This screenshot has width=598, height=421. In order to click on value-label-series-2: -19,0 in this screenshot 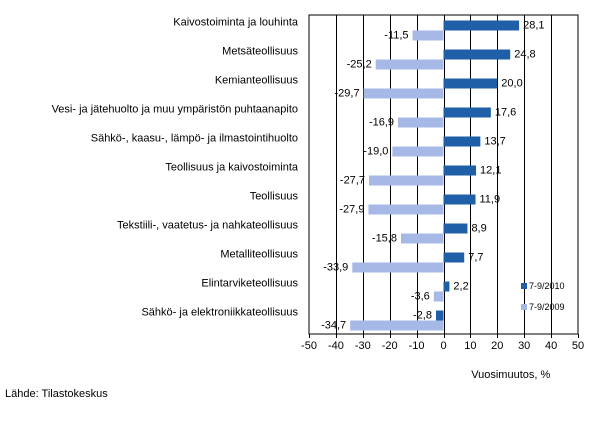, I will do `click(375, 152)`.